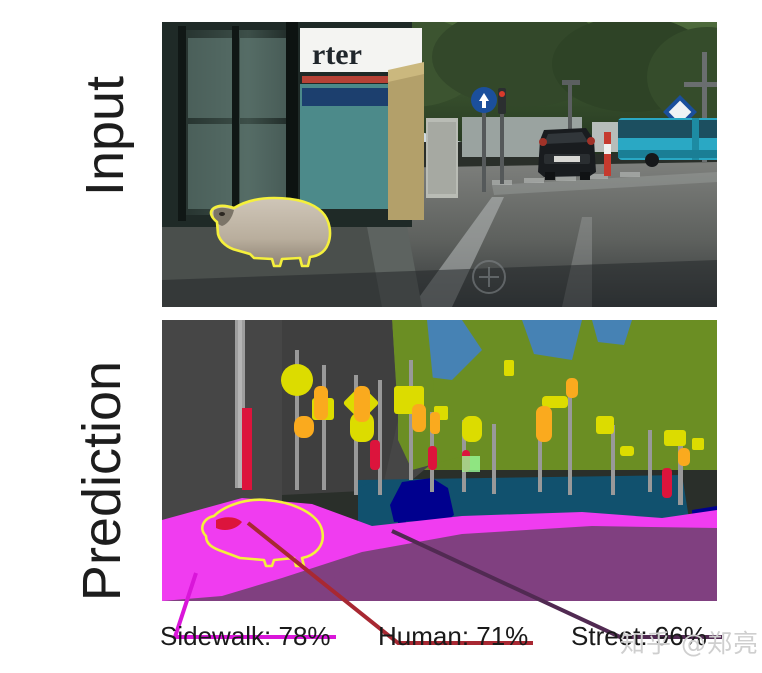 This screenshot has height=673, width=762. What do you see at coordinates (245, 636) in the screenshot?
I see `callout-label-sidewalk: Sidewalk: 78%` at bounding box center [245, 636].